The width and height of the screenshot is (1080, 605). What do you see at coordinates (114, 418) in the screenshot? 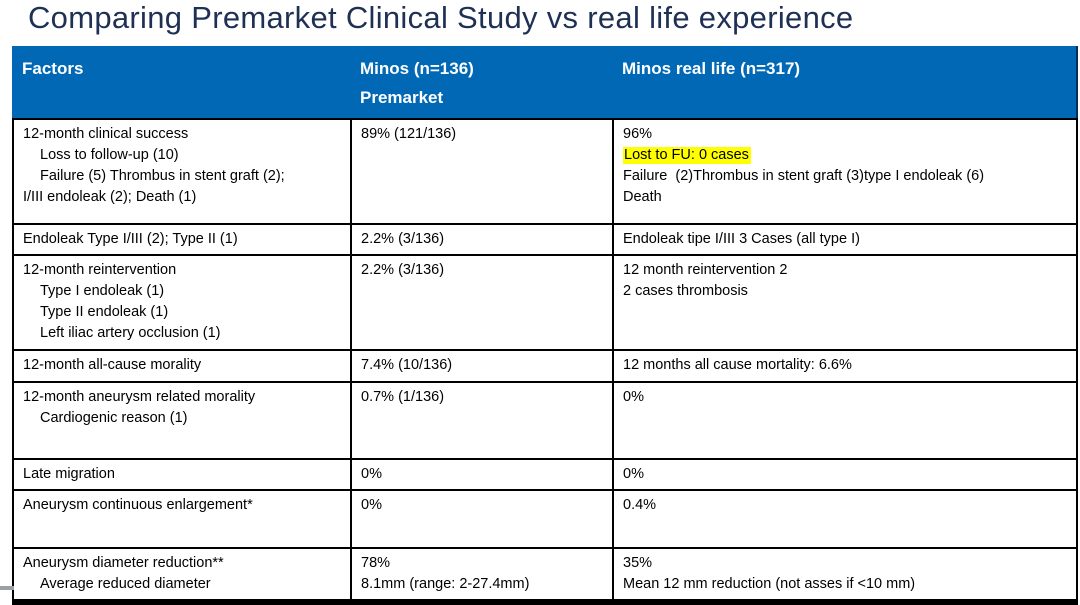
I see `cell-line: Cardiogenic reason (1)` at bounding box center [114, 418].